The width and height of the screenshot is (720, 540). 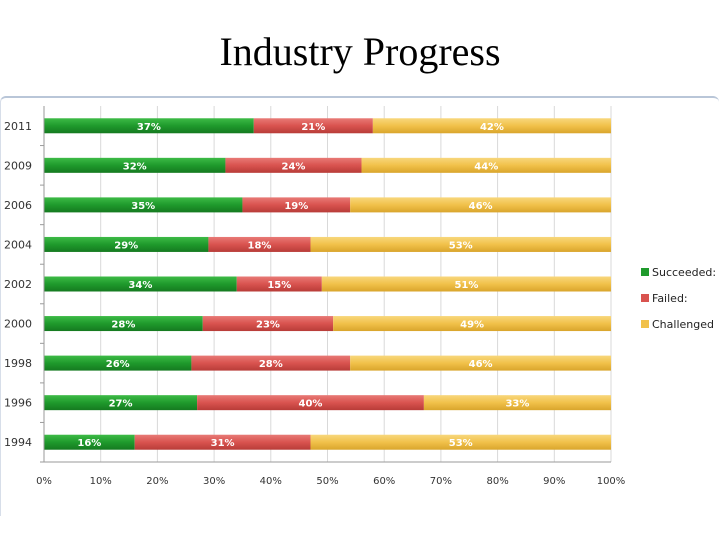 I want to click on data-label: 49%, so click(x=472, y=325).